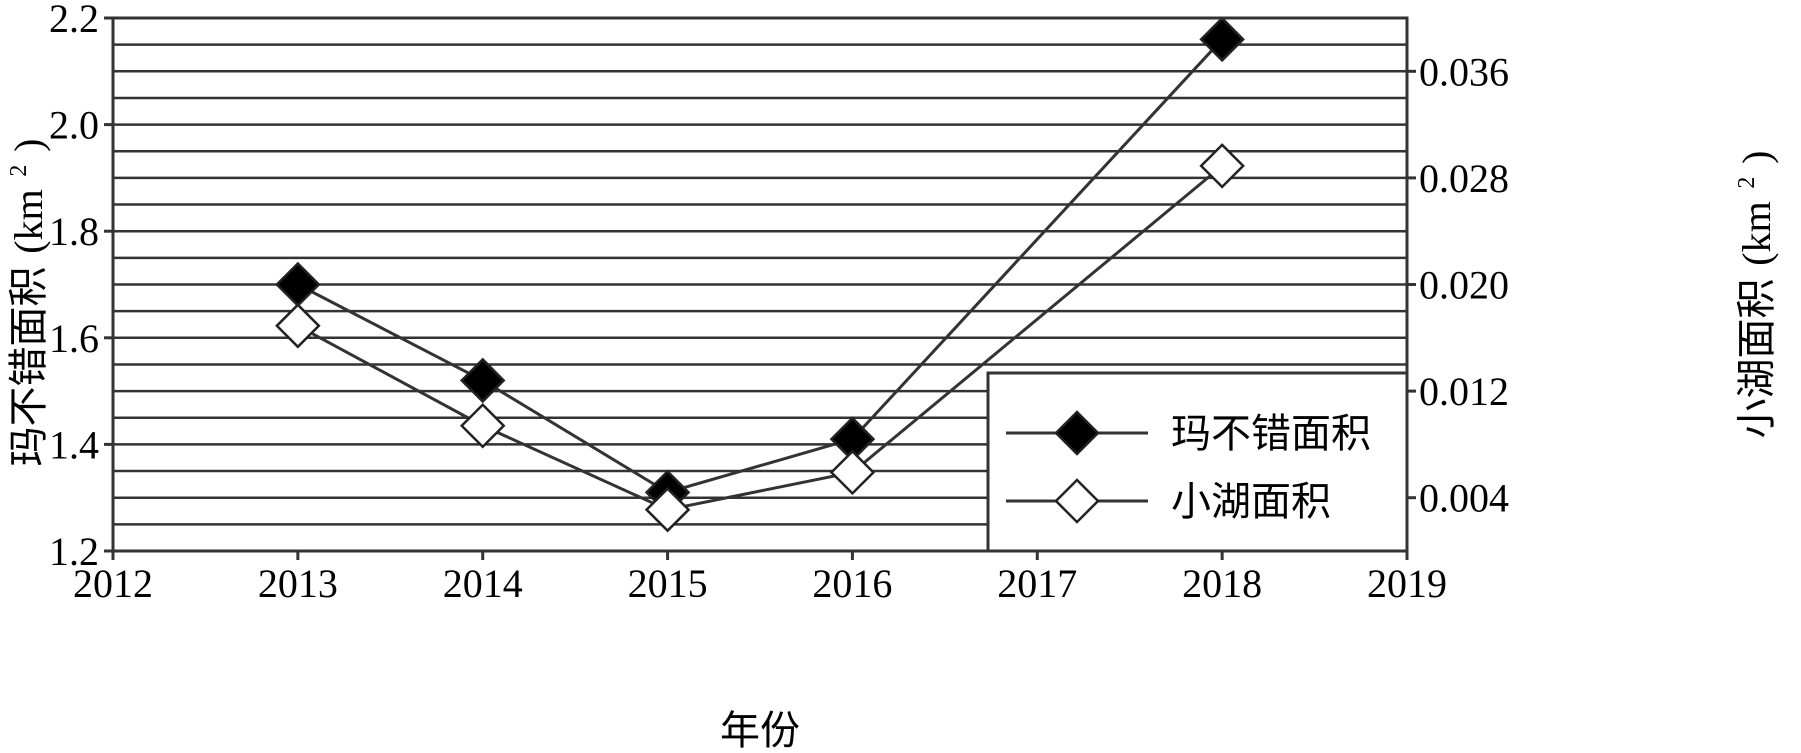  Describe the element at coordinates (29, 366) in the screenshot. I see `y-axis-left-label: 玛不错面积` at that location.